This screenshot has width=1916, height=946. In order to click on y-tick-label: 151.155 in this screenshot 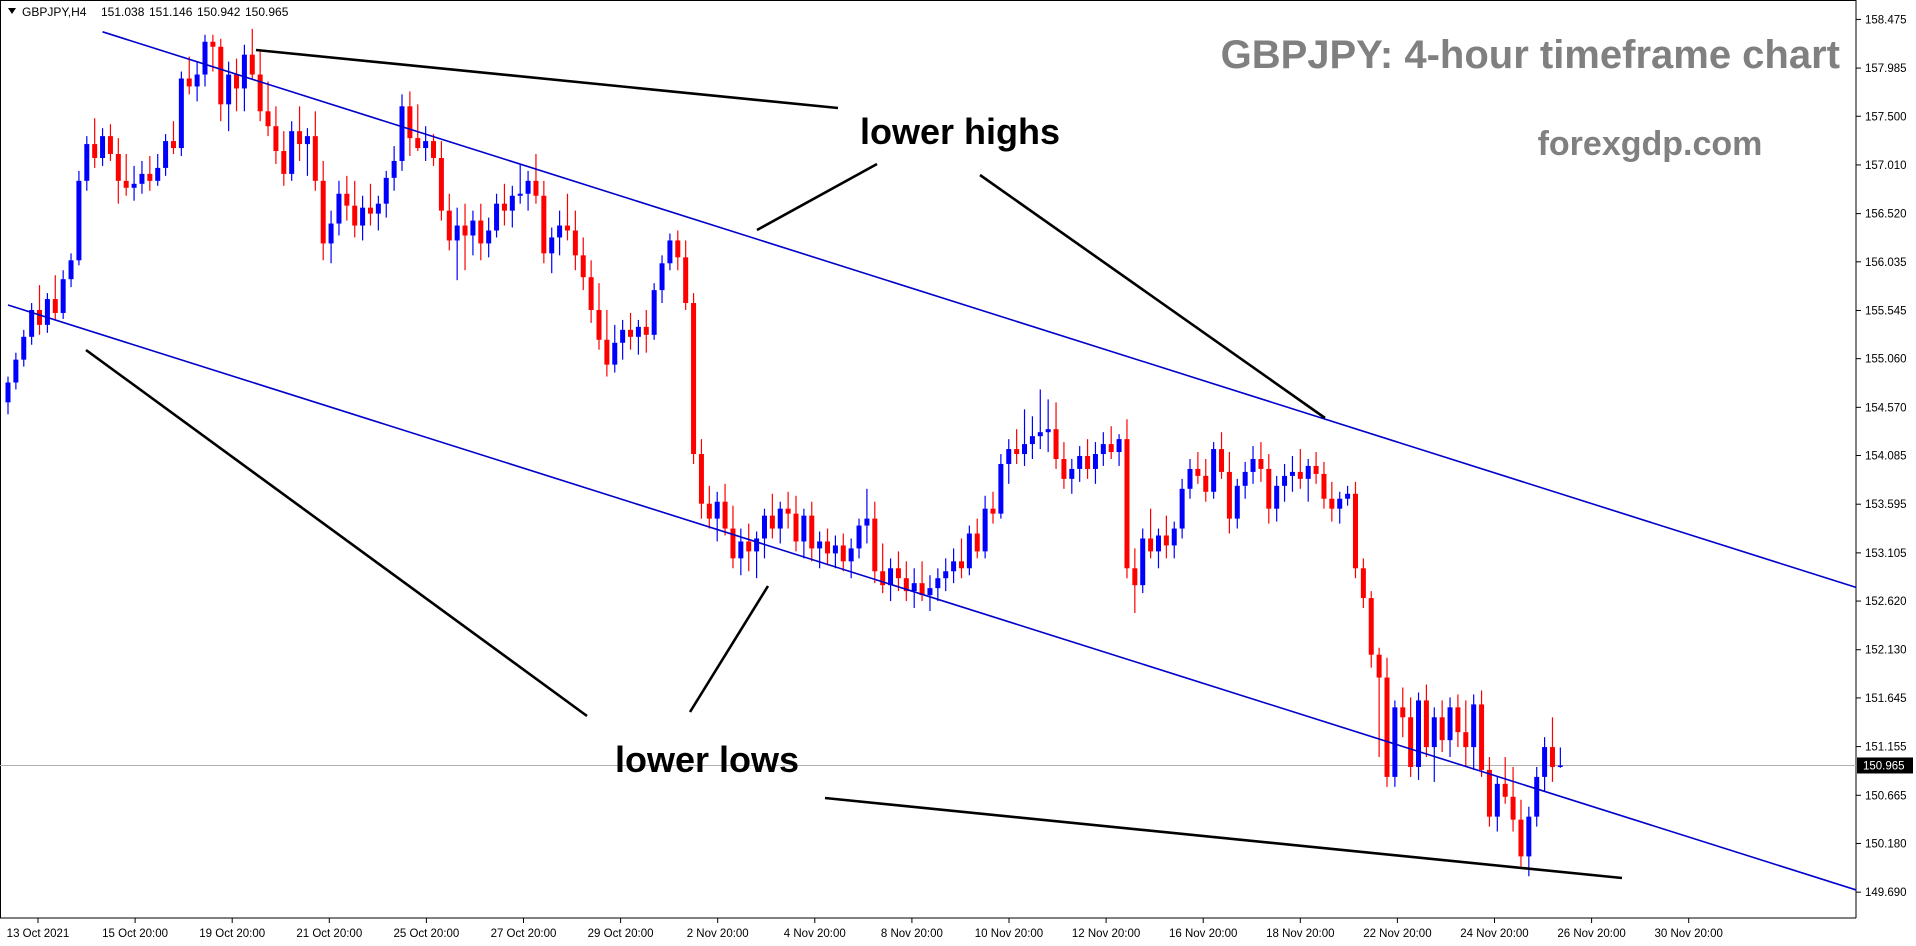, I will do `click(1886, 748)`.